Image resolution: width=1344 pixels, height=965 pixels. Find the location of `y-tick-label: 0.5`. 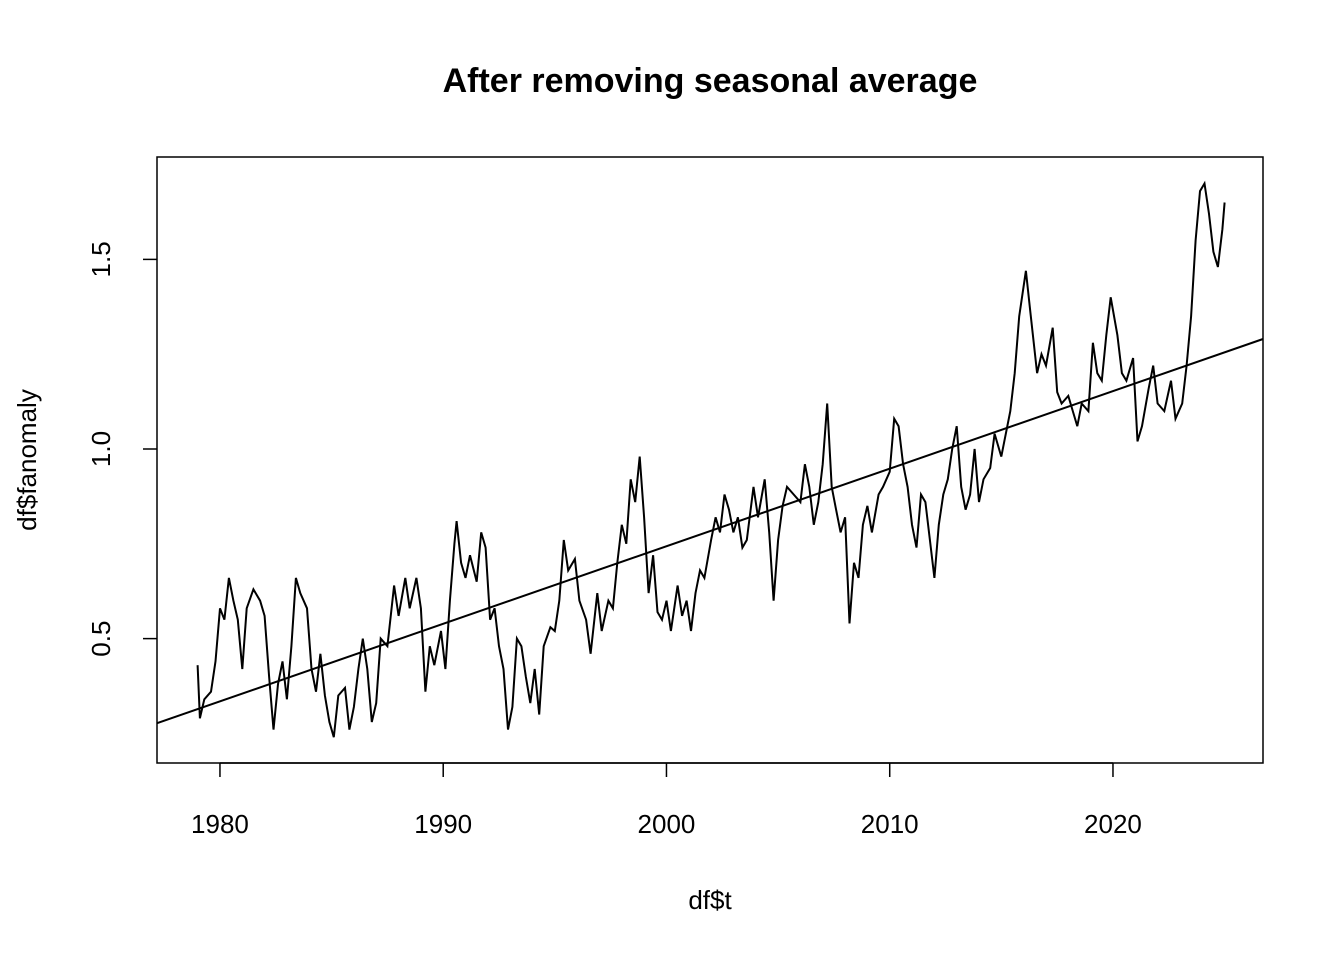

y-tick-label: 0.5 is located at coordinates (101, 639).